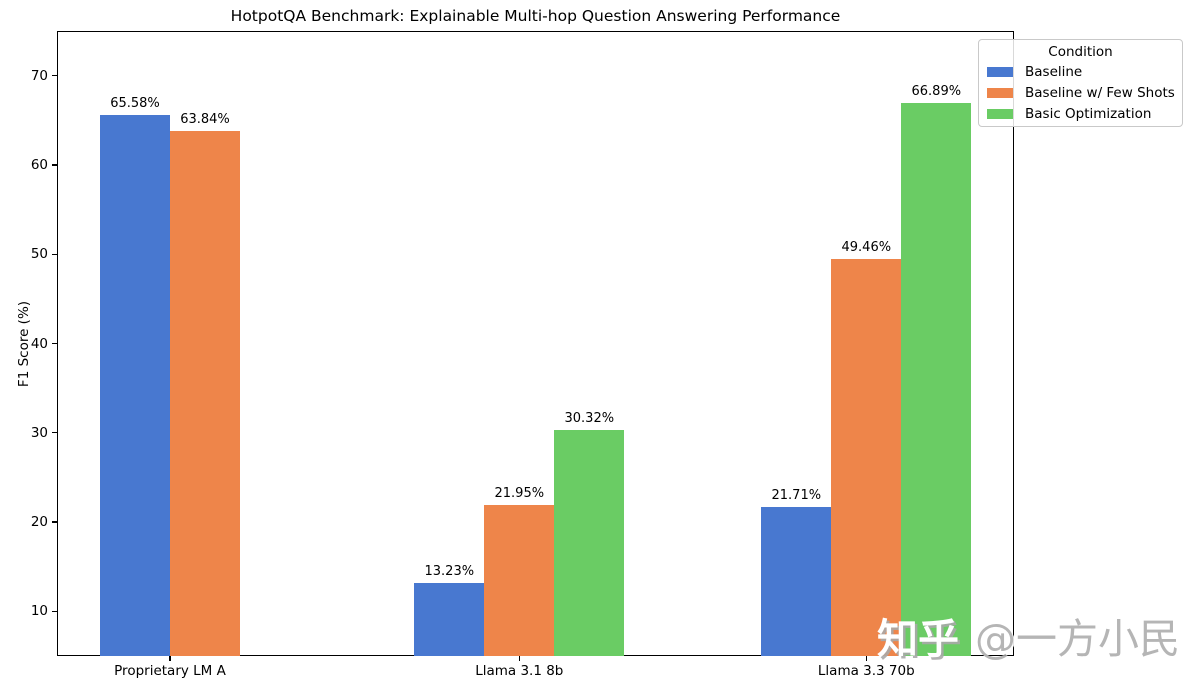  Describe the element at coordinates (39, 432) in the screenshot. I see `y-tick-label: 30` at that location.